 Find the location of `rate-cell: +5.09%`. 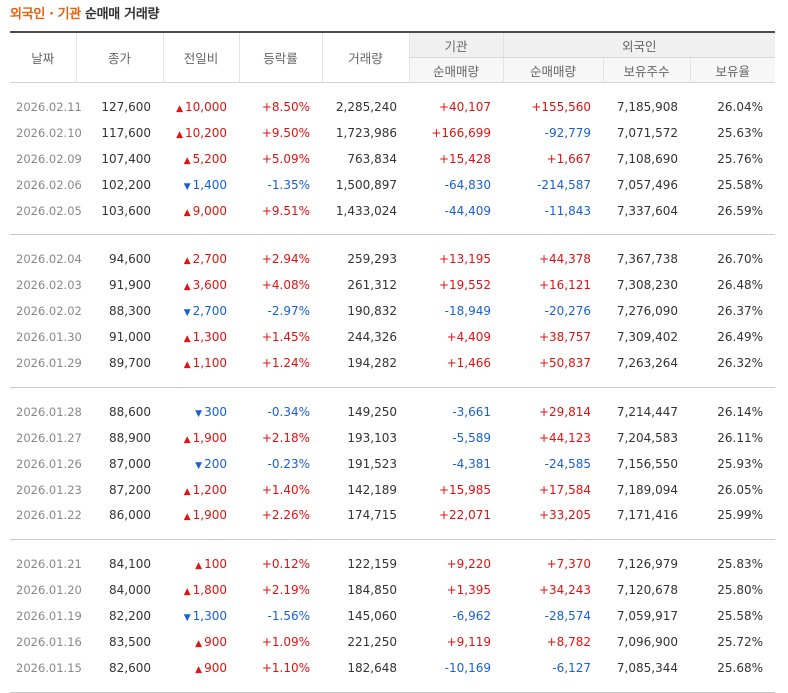

rate-cell: +5.09% is located at coordinates (285, 158).